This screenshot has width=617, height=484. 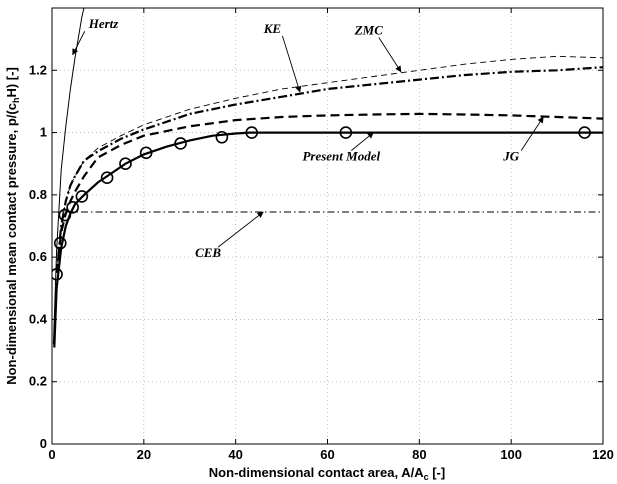 I want to click on hertz-series-line, so click(x=68, y=176).